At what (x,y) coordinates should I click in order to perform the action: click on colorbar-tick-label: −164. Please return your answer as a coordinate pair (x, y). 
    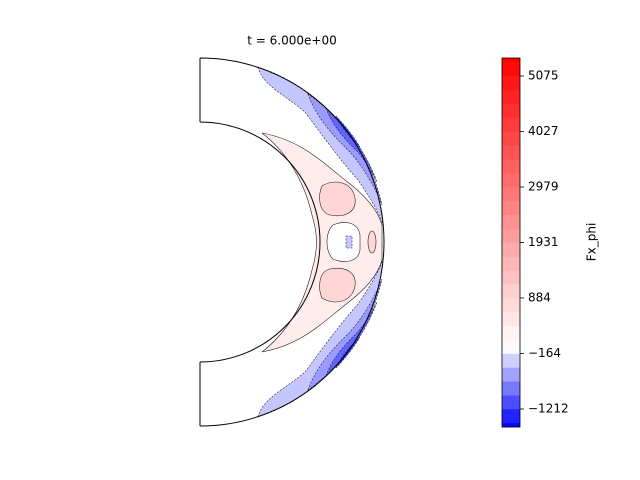
    Looking at the image, I should click on (544, 353).